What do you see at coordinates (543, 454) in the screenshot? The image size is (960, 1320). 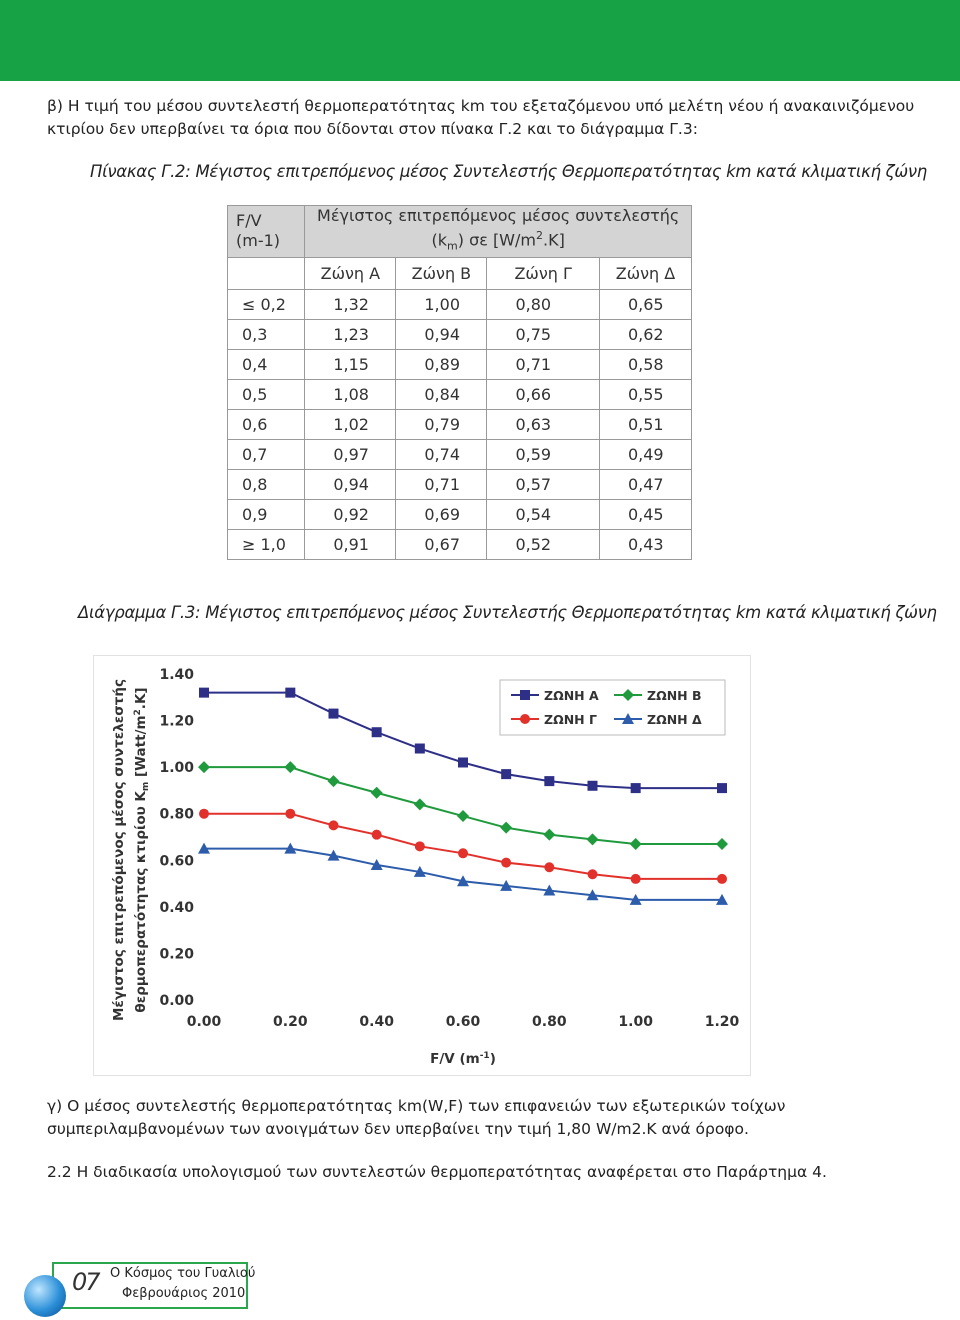 I see `cell: 0,59` at bounding box center [543, 454].